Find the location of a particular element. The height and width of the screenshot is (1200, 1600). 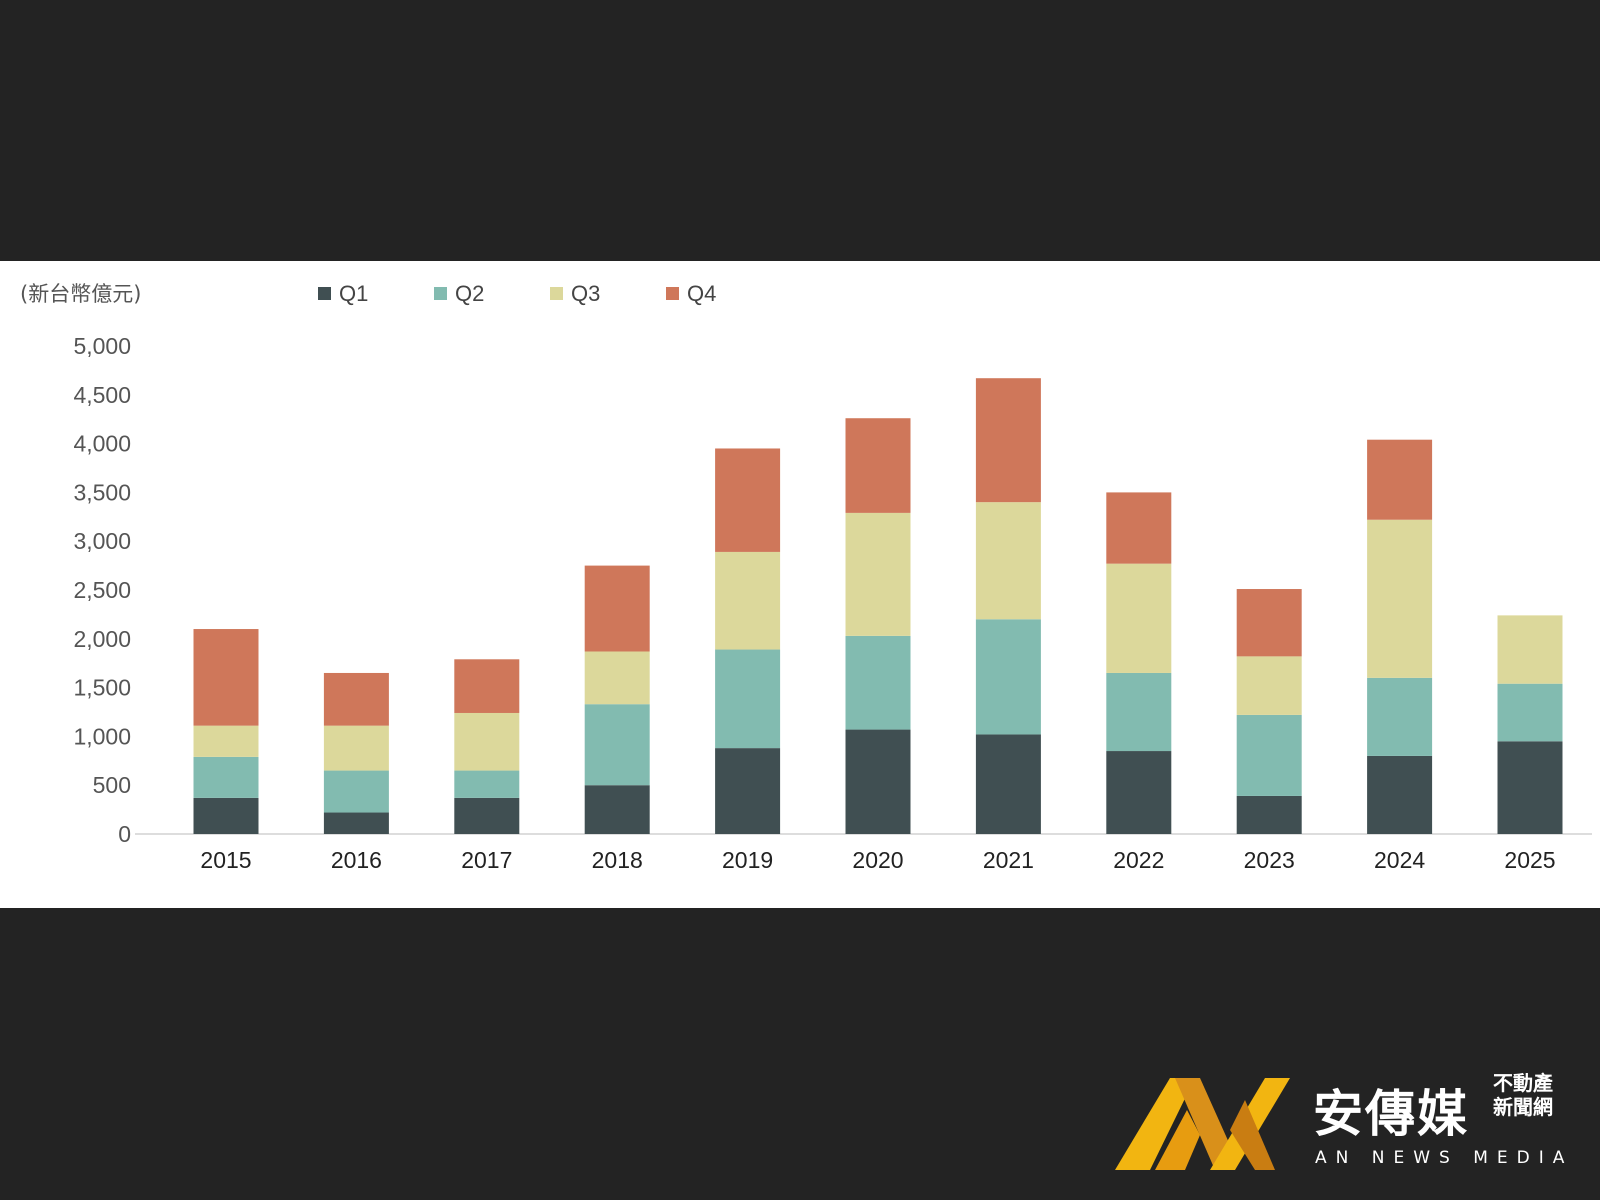

x-tick-label: 2024 is located at coordinates (1399, 860).